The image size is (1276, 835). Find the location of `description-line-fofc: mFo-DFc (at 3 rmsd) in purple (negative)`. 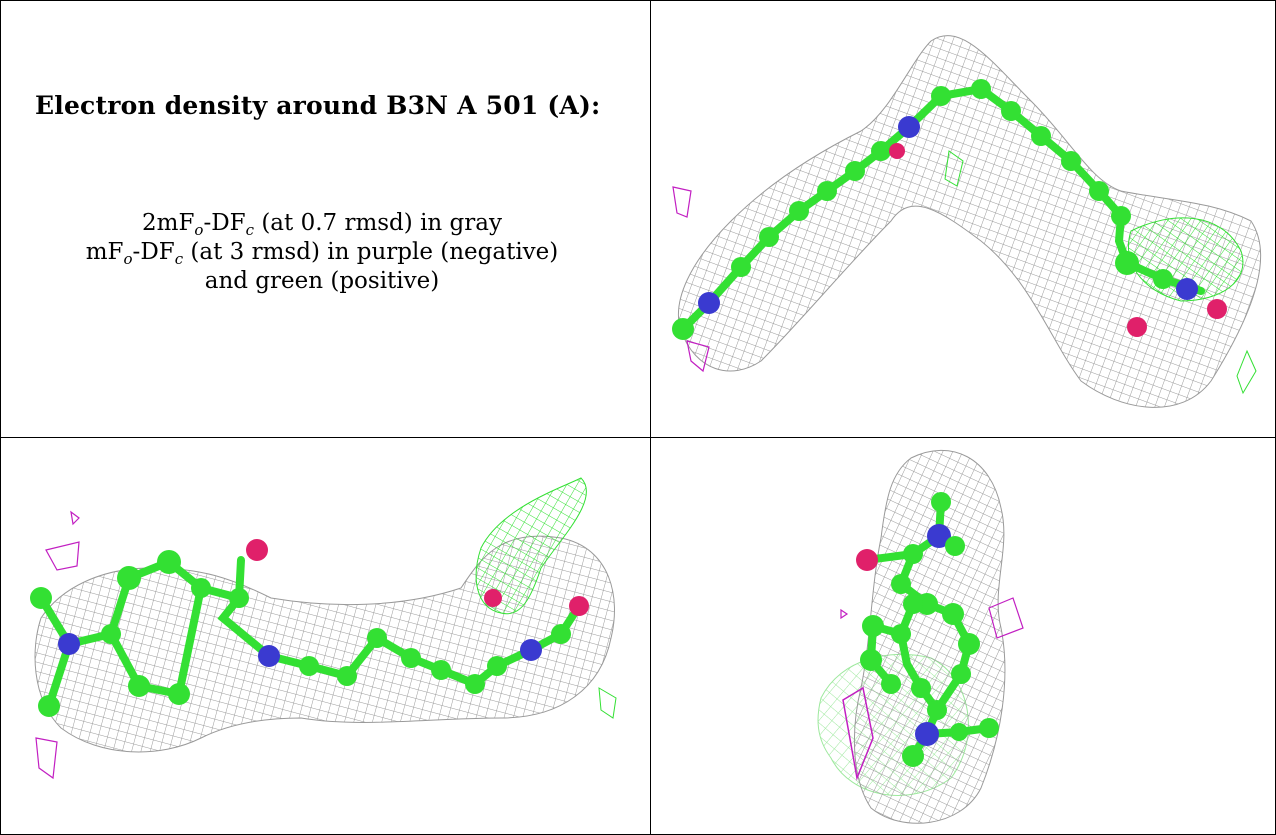

description-line-fofc: mFo-DFc (at 3 rmsd) in purple (negative) is located at coordinates (322, 252).